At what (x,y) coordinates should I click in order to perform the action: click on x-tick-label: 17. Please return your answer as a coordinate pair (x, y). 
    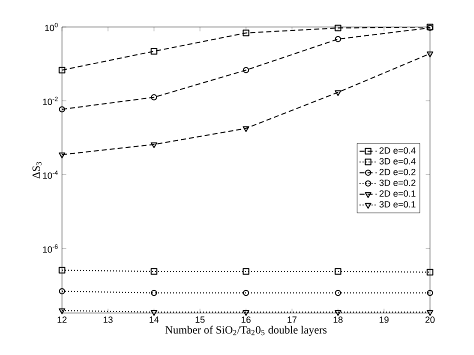
    Looking at the image, I should click on (292, 319).